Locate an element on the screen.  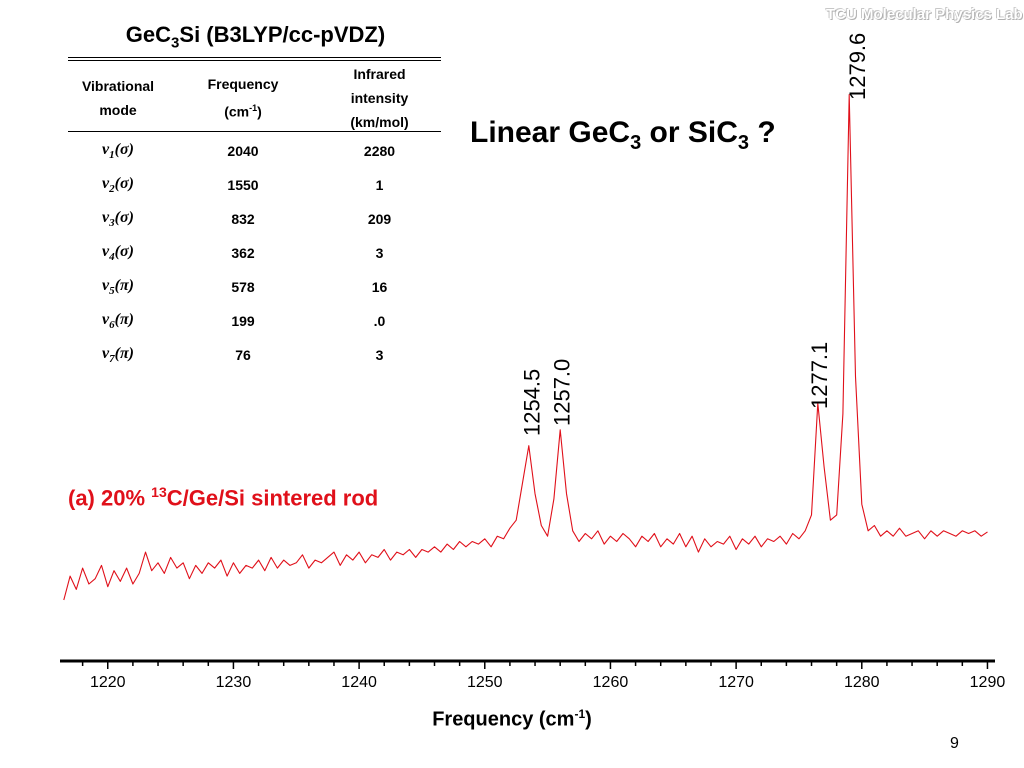
table-title: GeC3Si (B3LYP/cc-pVDZ) is located at coordinates (255, 36).